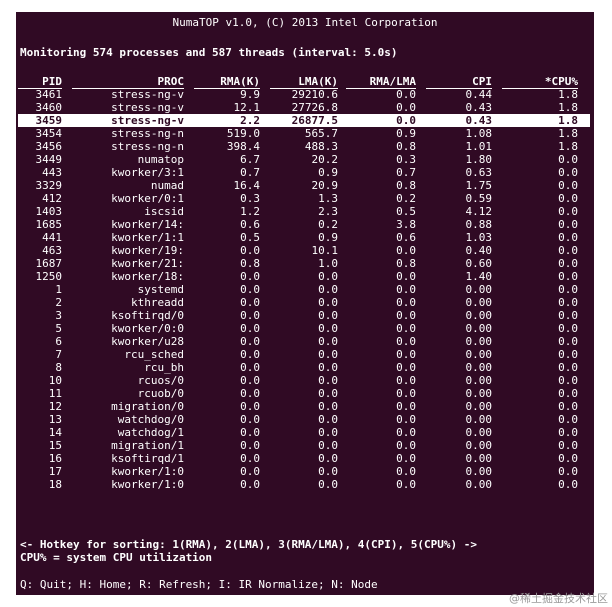  I want to click on table-row: 13 watchdog/0 0.0 0.0 0.0 0.00 0.0, so click(305, 419).